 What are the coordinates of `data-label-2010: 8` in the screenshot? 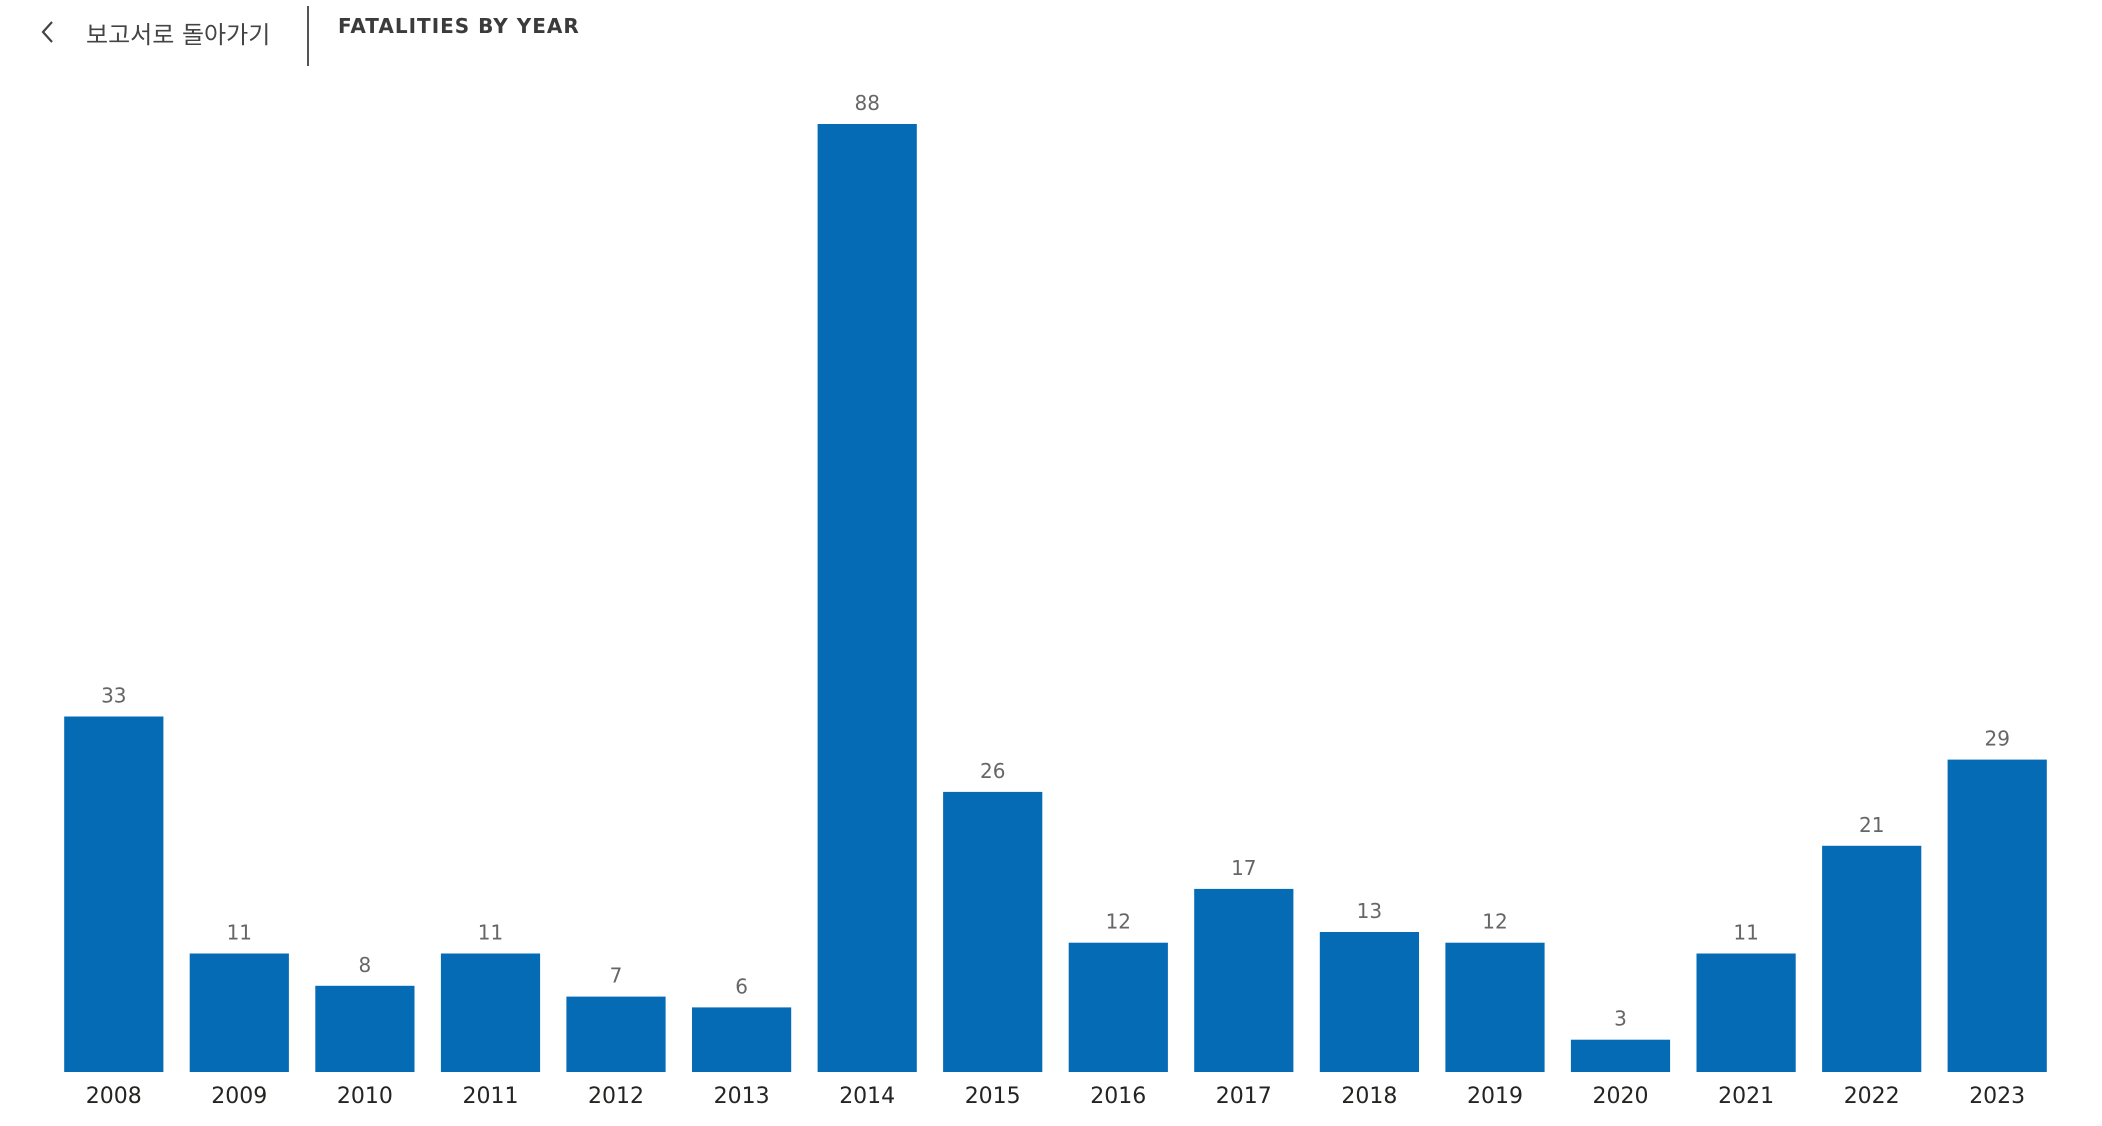 It's located at (365, 965).